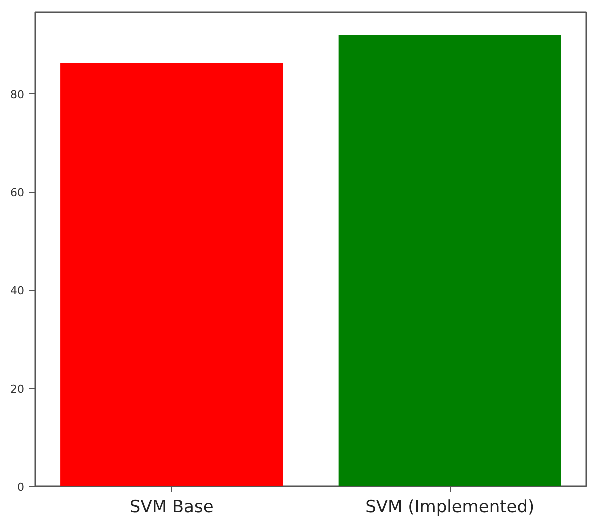  I want to click on y-tick-label: 20, so click(17, 389).